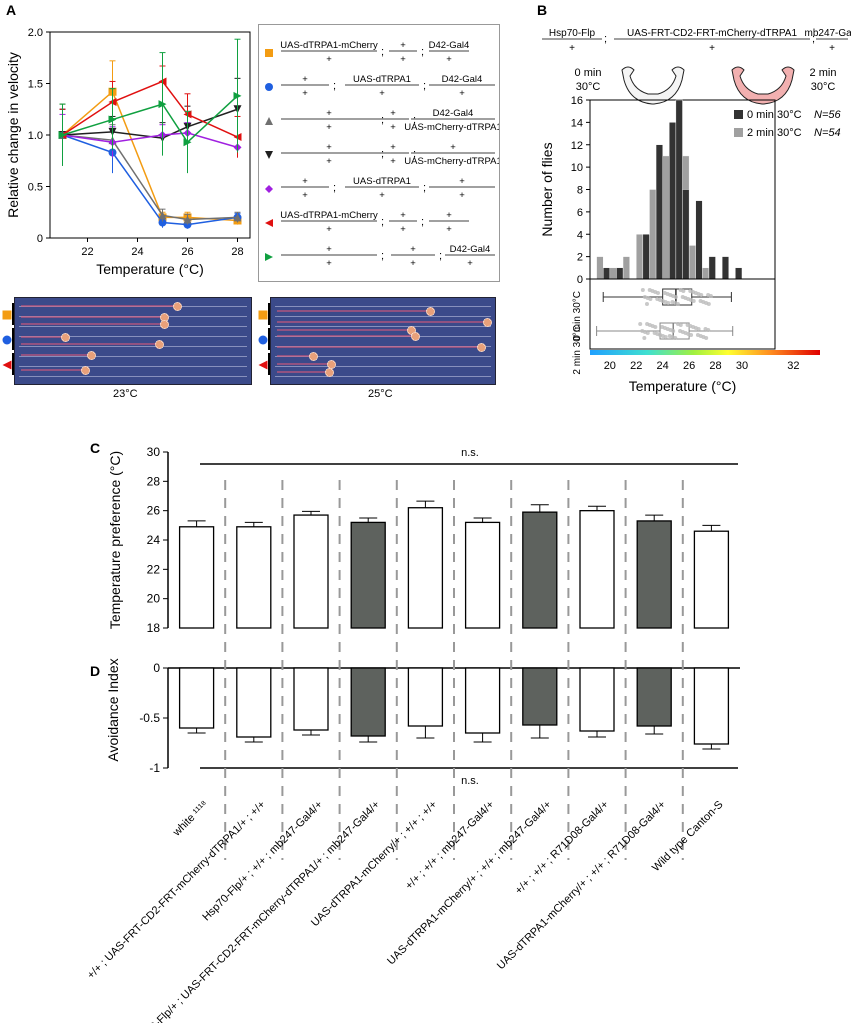 This screenshot has width=851, height=1023. What do you see at coordinates (7, 340) in the screenshot?
I see `photo-genotype-marker` at bounding box center [7, 340].